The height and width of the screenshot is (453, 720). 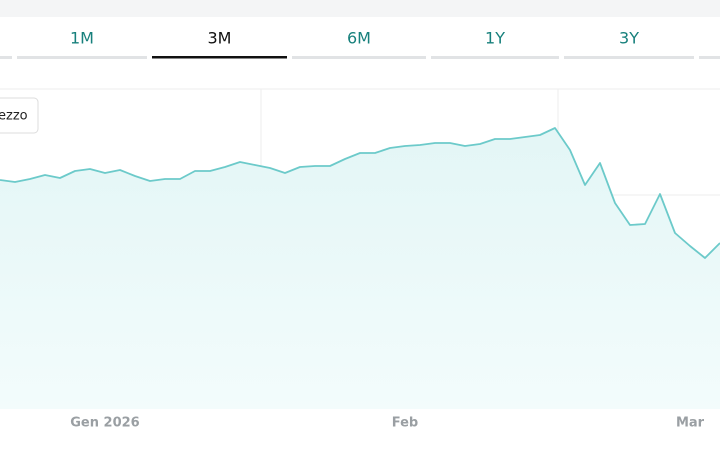 I want to click on tab: 3Y, so click(x=629, y=38).